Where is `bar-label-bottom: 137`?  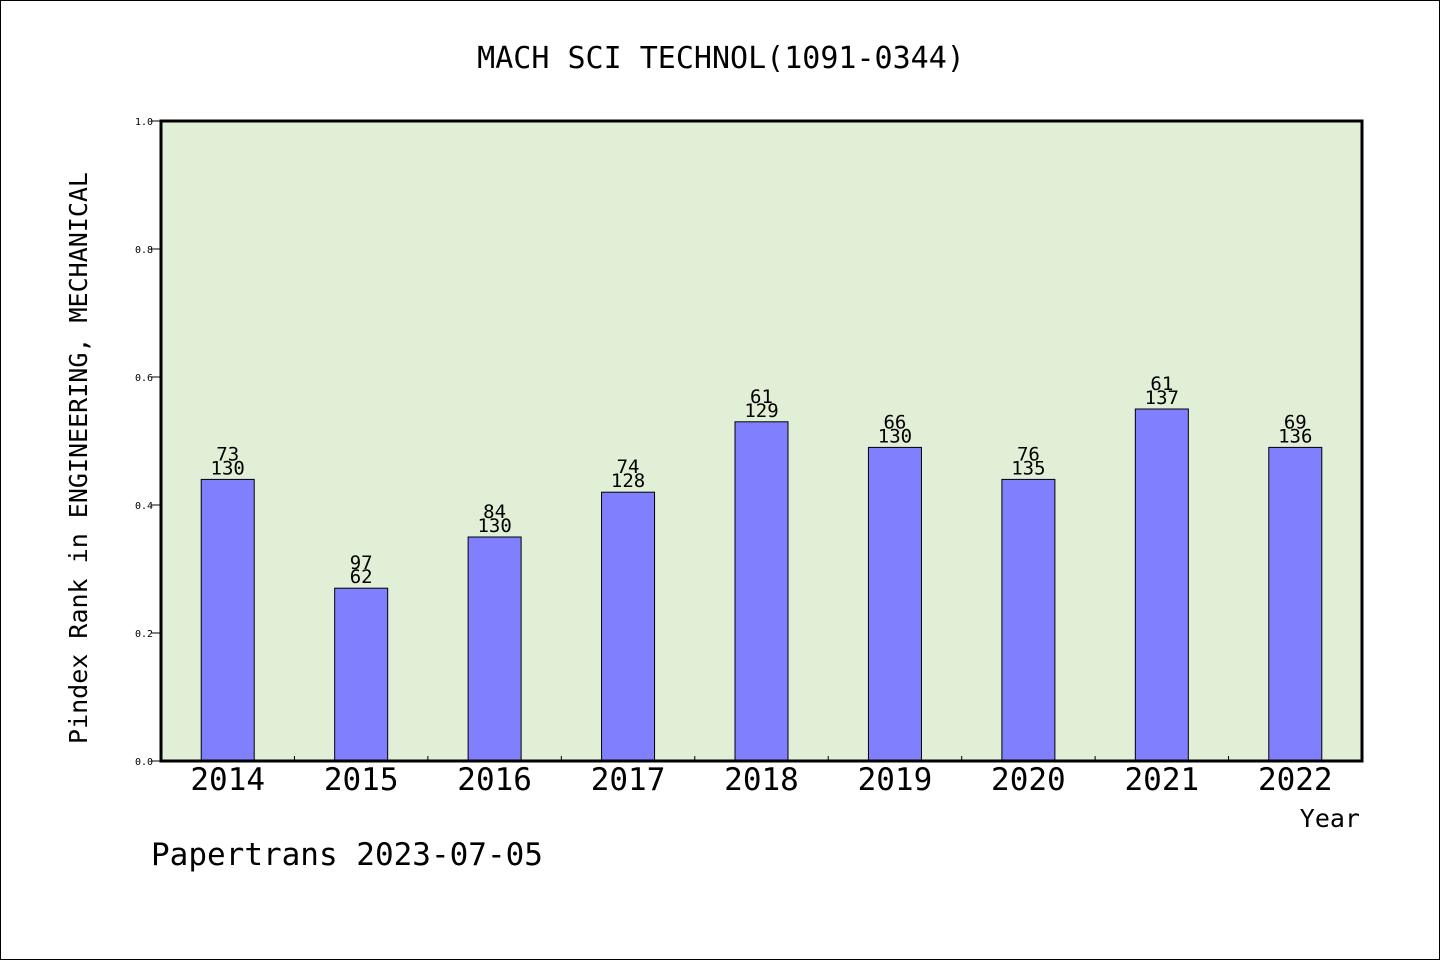 bar-label-bottom: 137 is located at coordinates (1162, 398).